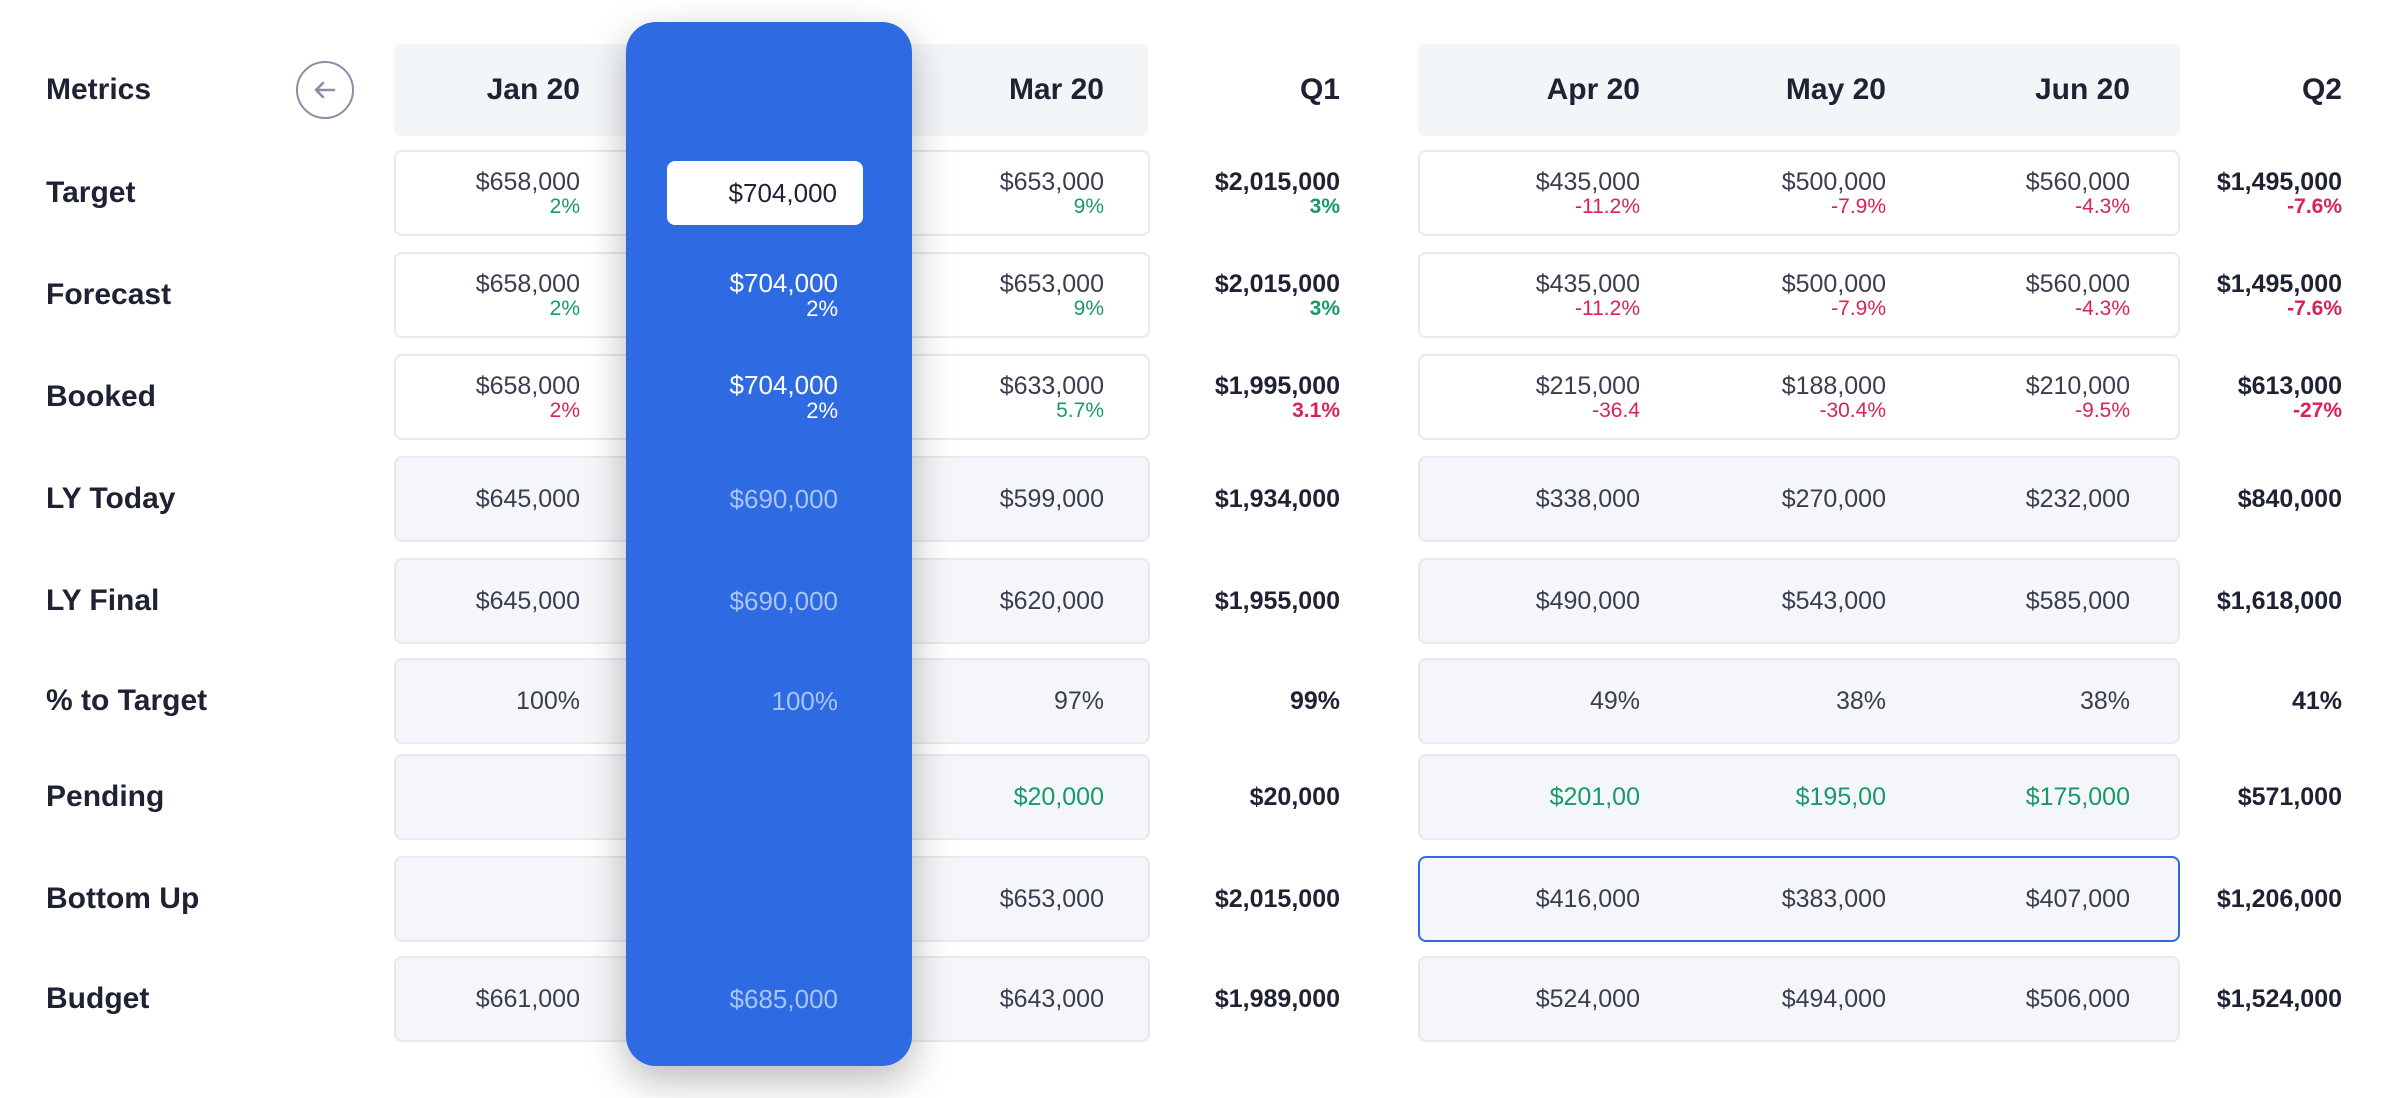  What do you see at coordinates (728, 701) in the screenshot?
I see `cell-feb: 100%` at bounding box center [728, 701].